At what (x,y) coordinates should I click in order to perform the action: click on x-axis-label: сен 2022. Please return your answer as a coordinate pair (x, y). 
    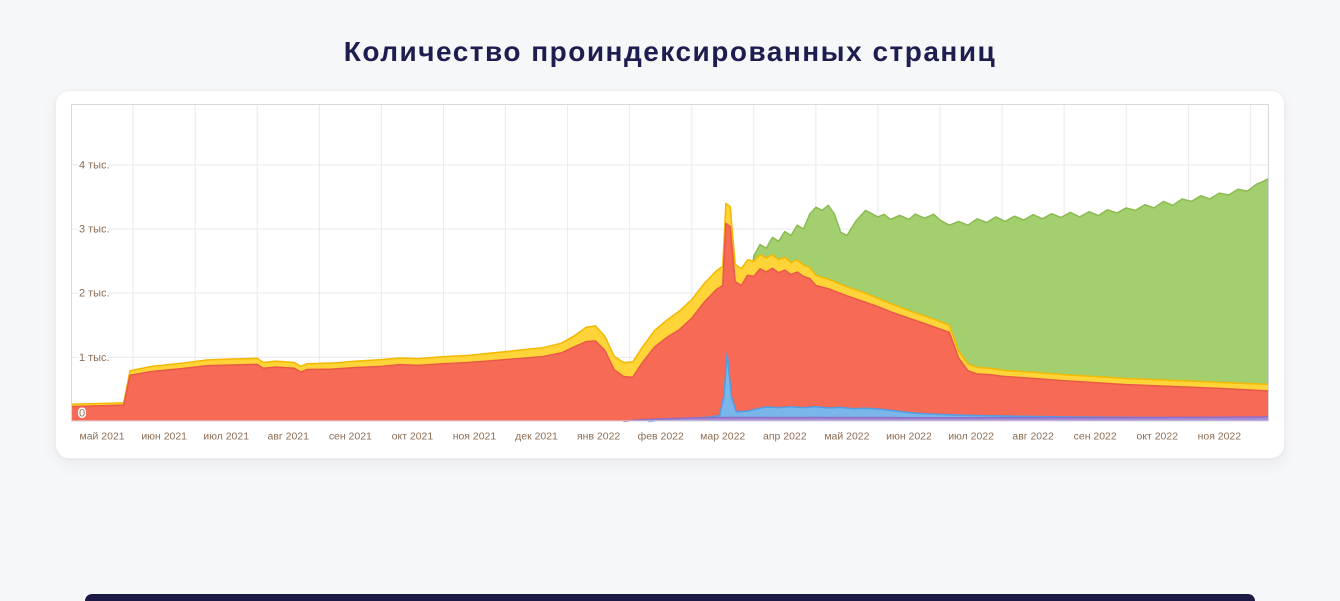
    Looking at the image, I should click on (1095, 436).